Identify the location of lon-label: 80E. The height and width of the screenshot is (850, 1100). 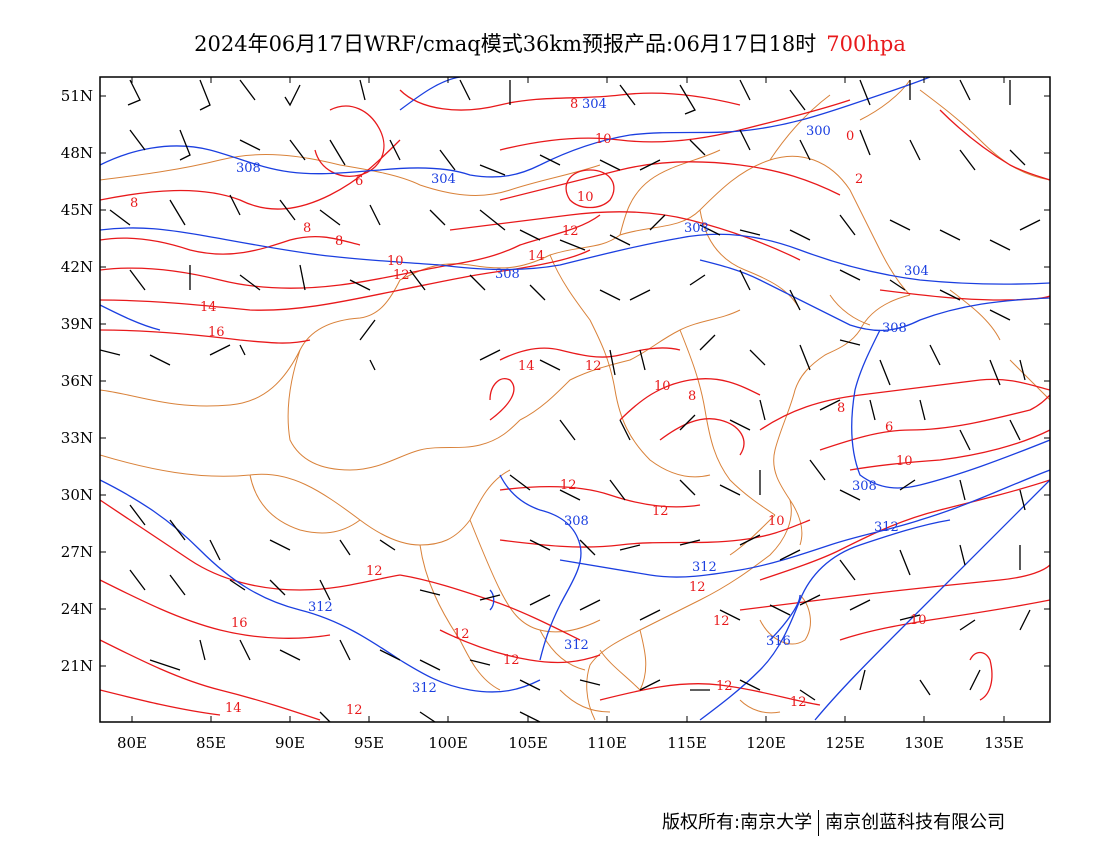
(132, 743).